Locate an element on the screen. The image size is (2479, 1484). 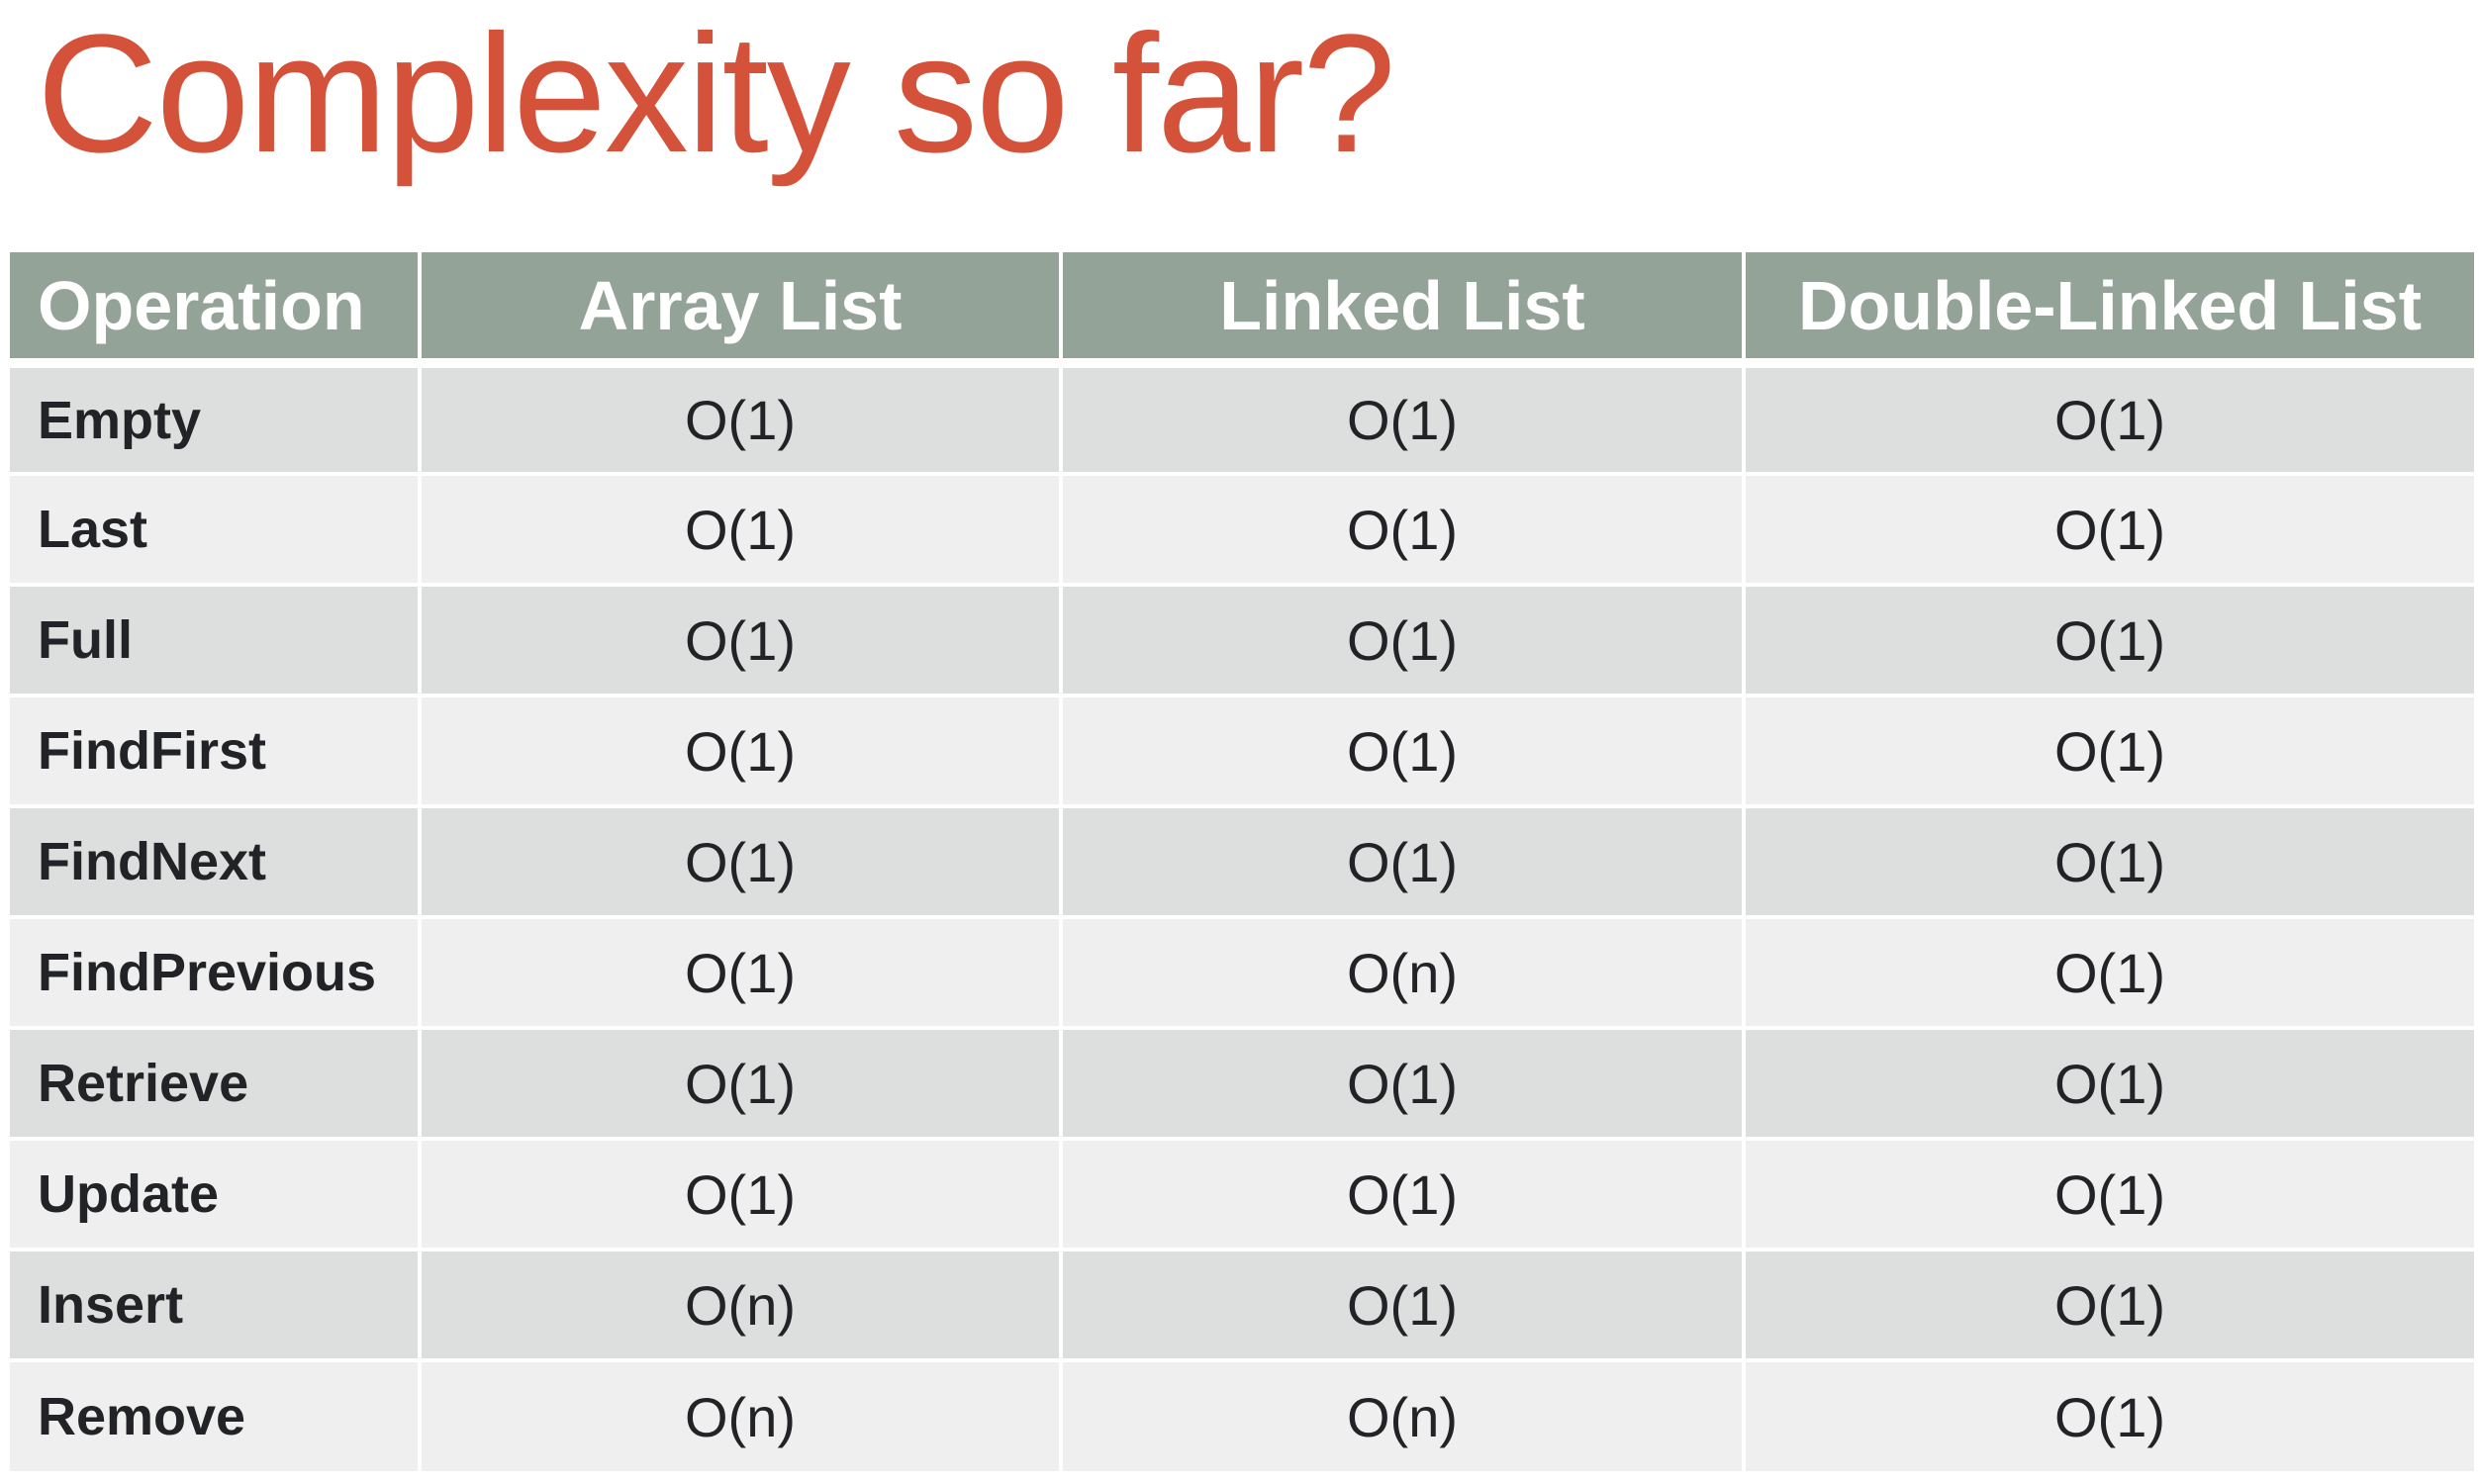
table-row: FindNext O(1) O(1) O(1) is located at coordinates (1242, 861).